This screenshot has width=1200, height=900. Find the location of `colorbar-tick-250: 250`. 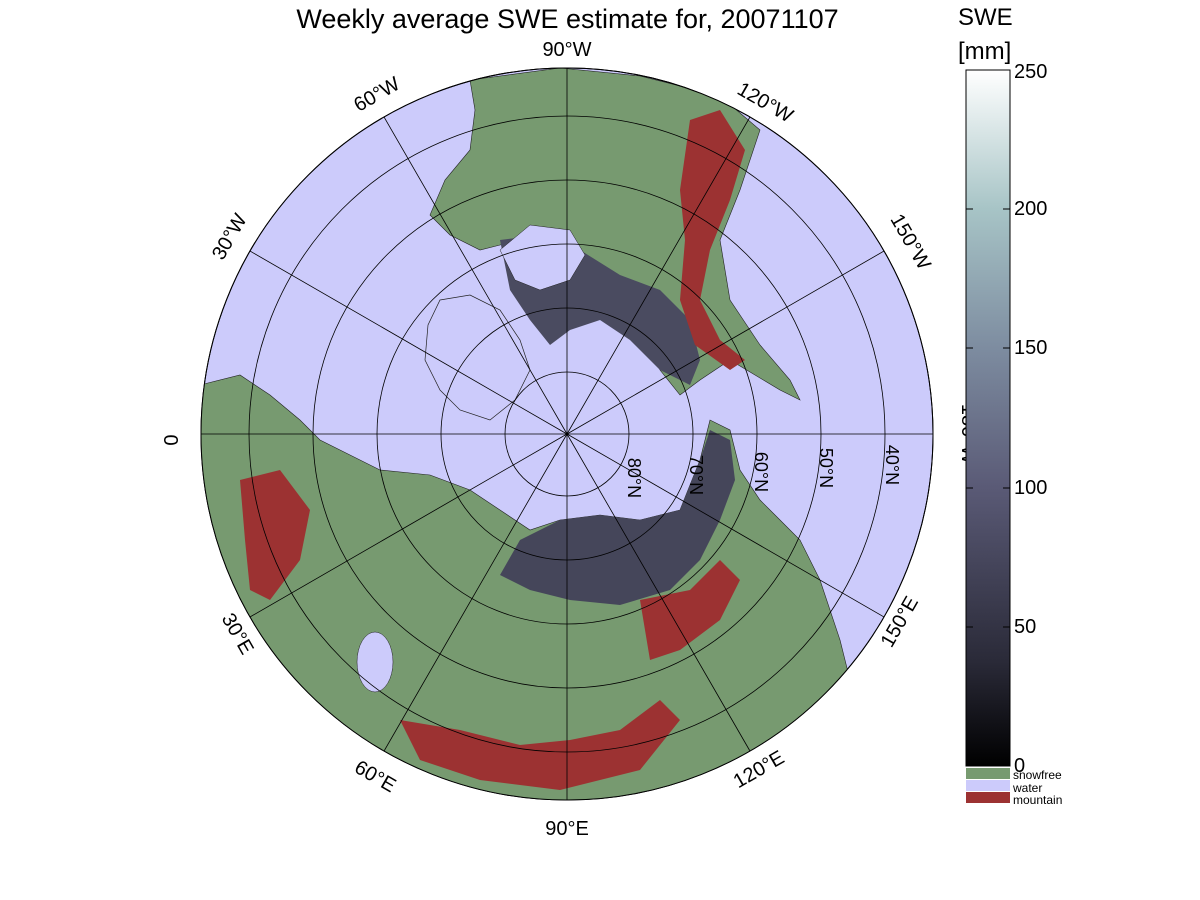

colorbar-tick-250: 250 is located at coordinates (1030, 72).